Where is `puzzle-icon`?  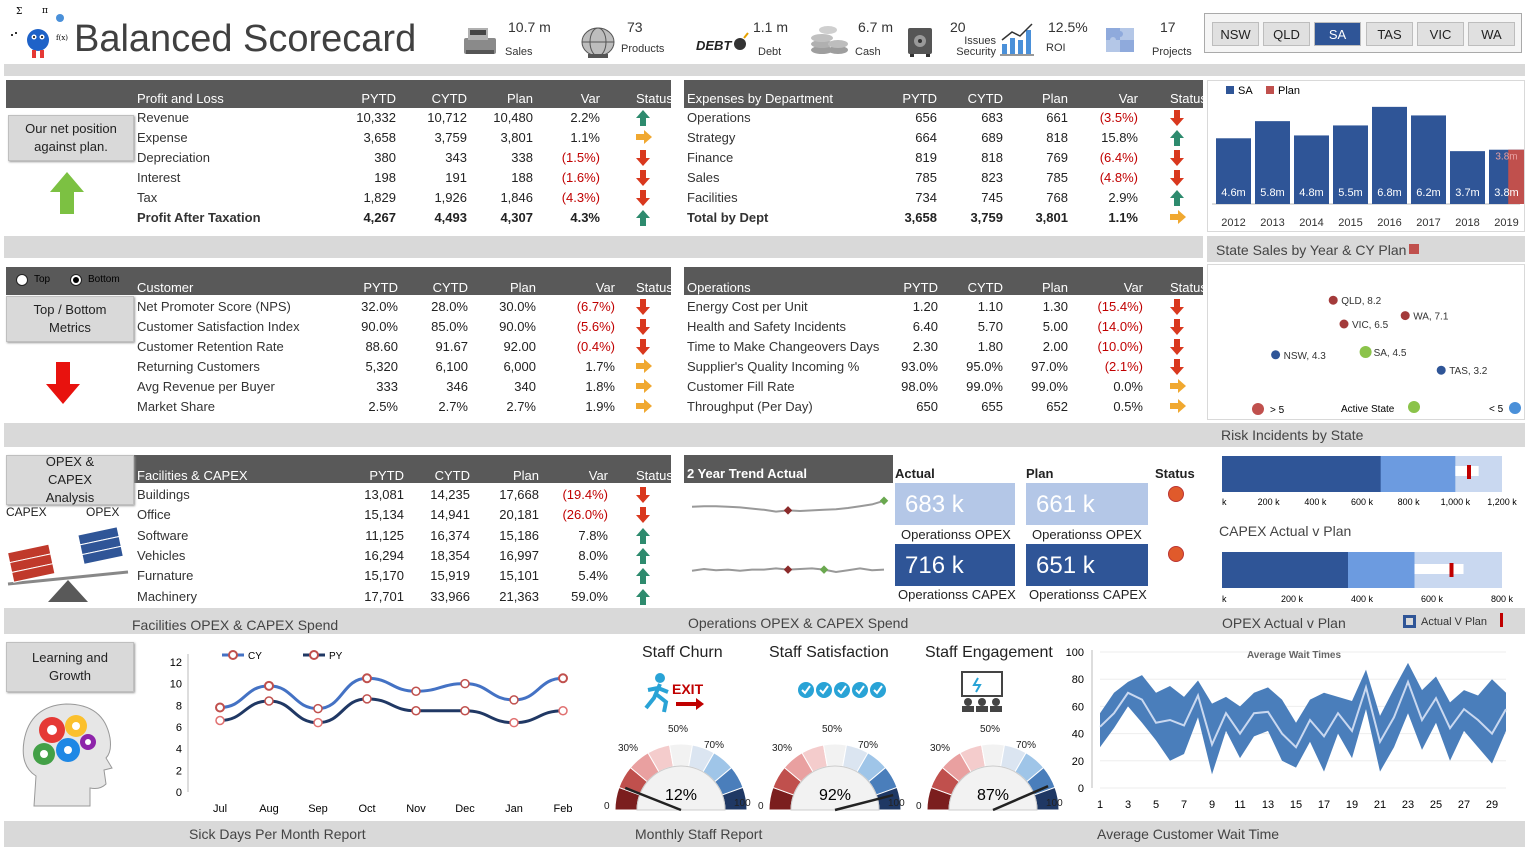 puzzle-icon is located at coordinates (1121, 40).